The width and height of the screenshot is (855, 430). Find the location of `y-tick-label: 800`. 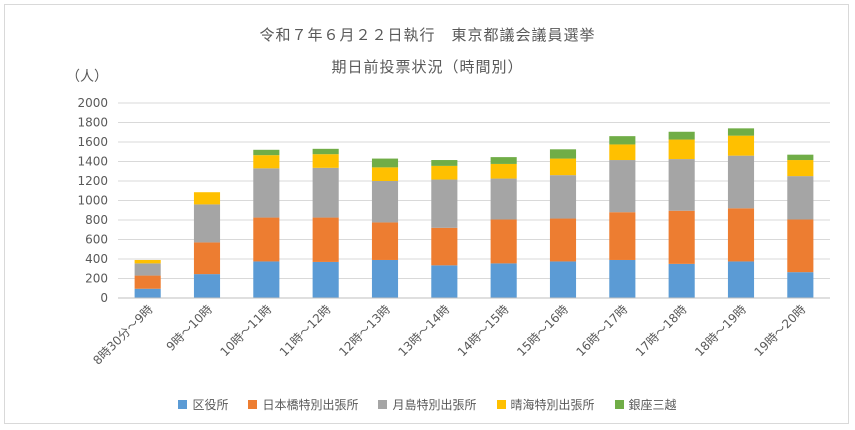

y-tick-label: 800 is located at coordinates (96, 220).